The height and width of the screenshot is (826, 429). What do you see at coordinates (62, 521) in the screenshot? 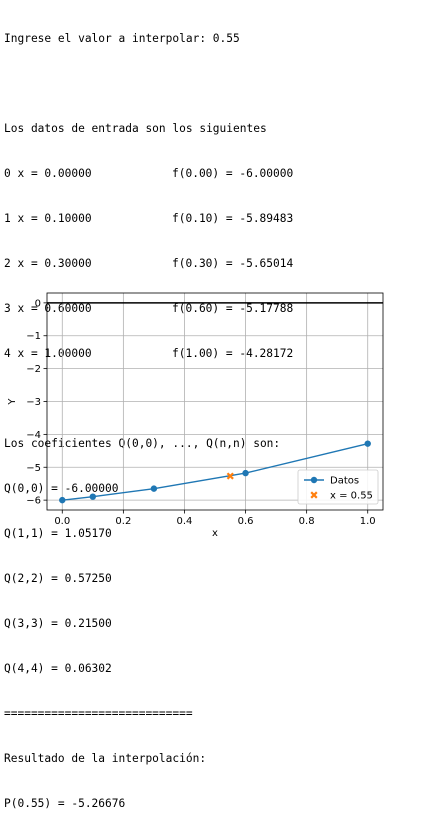
I see `x-tick-label: 0.0` at bounding box center [62, 521].